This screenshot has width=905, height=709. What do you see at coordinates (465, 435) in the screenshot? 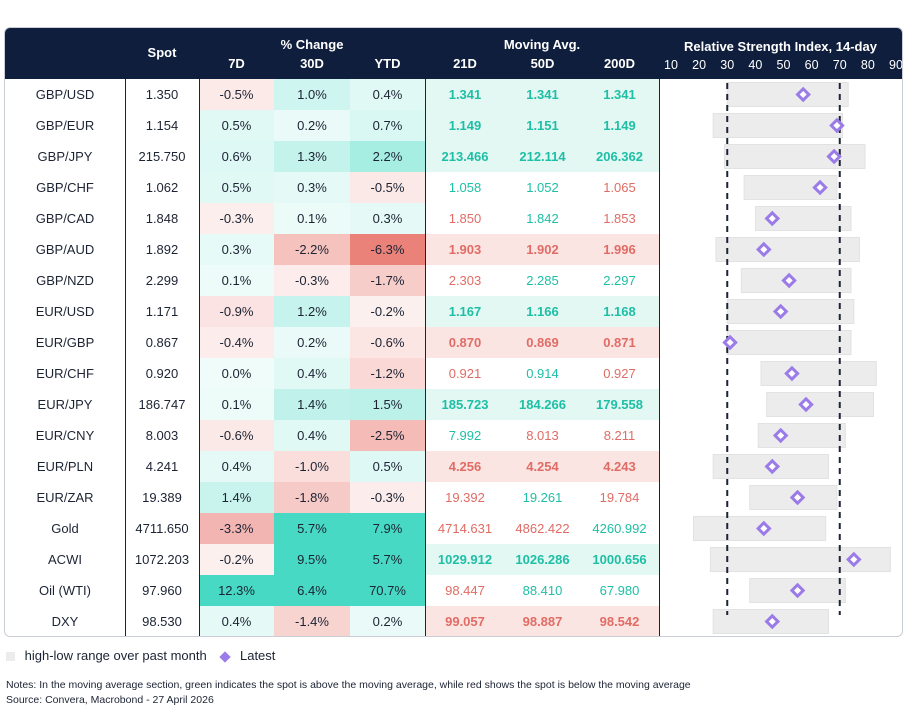
I see `row-ma21: 7.992` at bounding box center [465, 435].